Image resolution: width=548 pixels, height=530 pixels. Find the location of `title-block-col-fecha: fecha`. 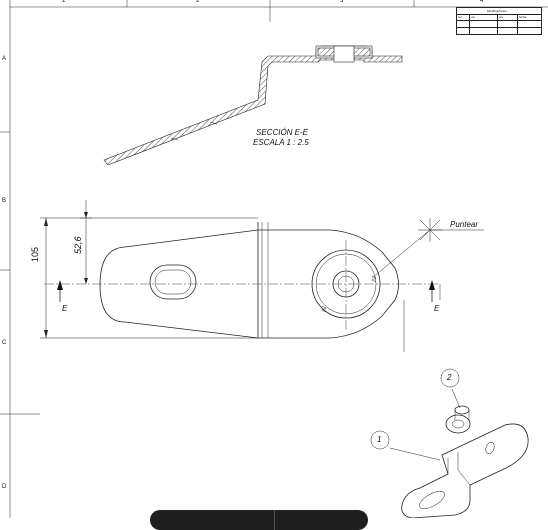

title-block-col-fecha: fecha is located at coordinates (523, 17).